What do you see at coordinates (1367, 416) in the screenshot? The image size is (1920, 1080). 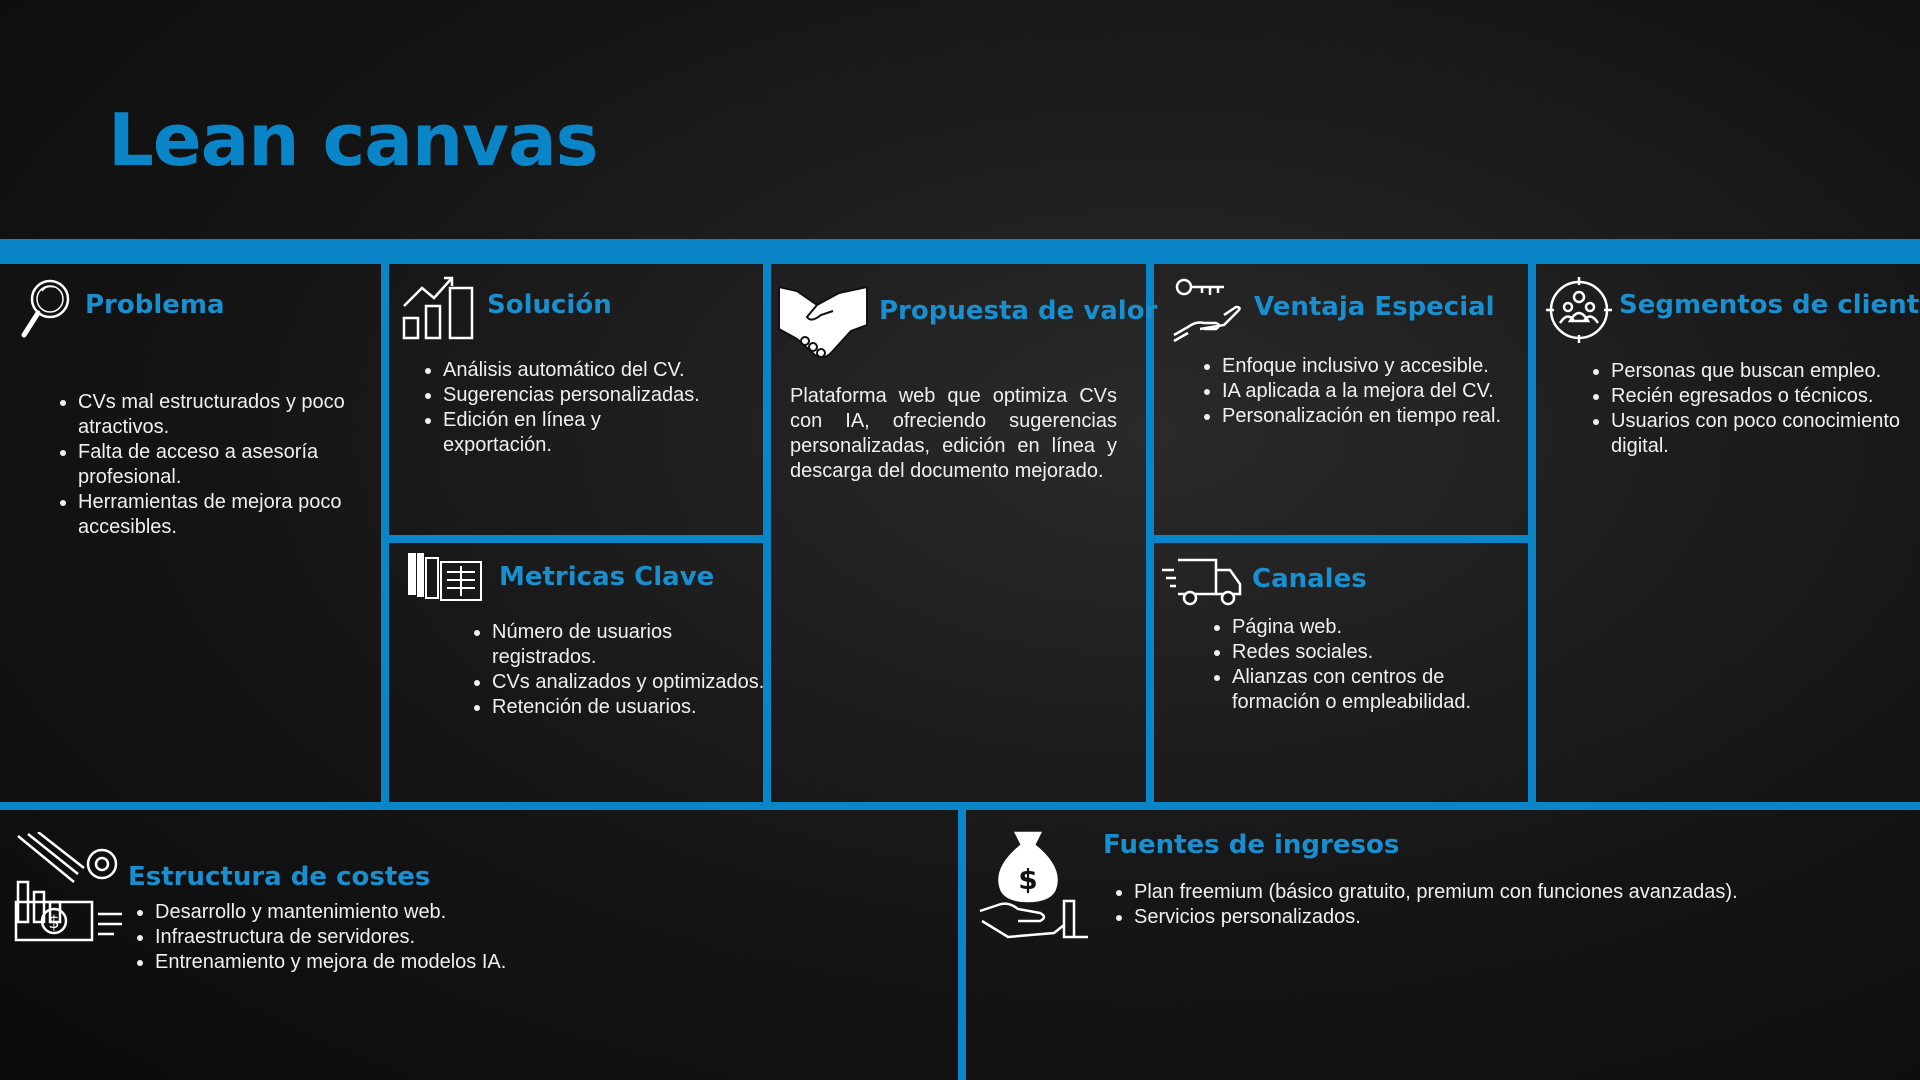 I see `list-item: Personalización en tiempo real.` at bounding box center [1367, 416].